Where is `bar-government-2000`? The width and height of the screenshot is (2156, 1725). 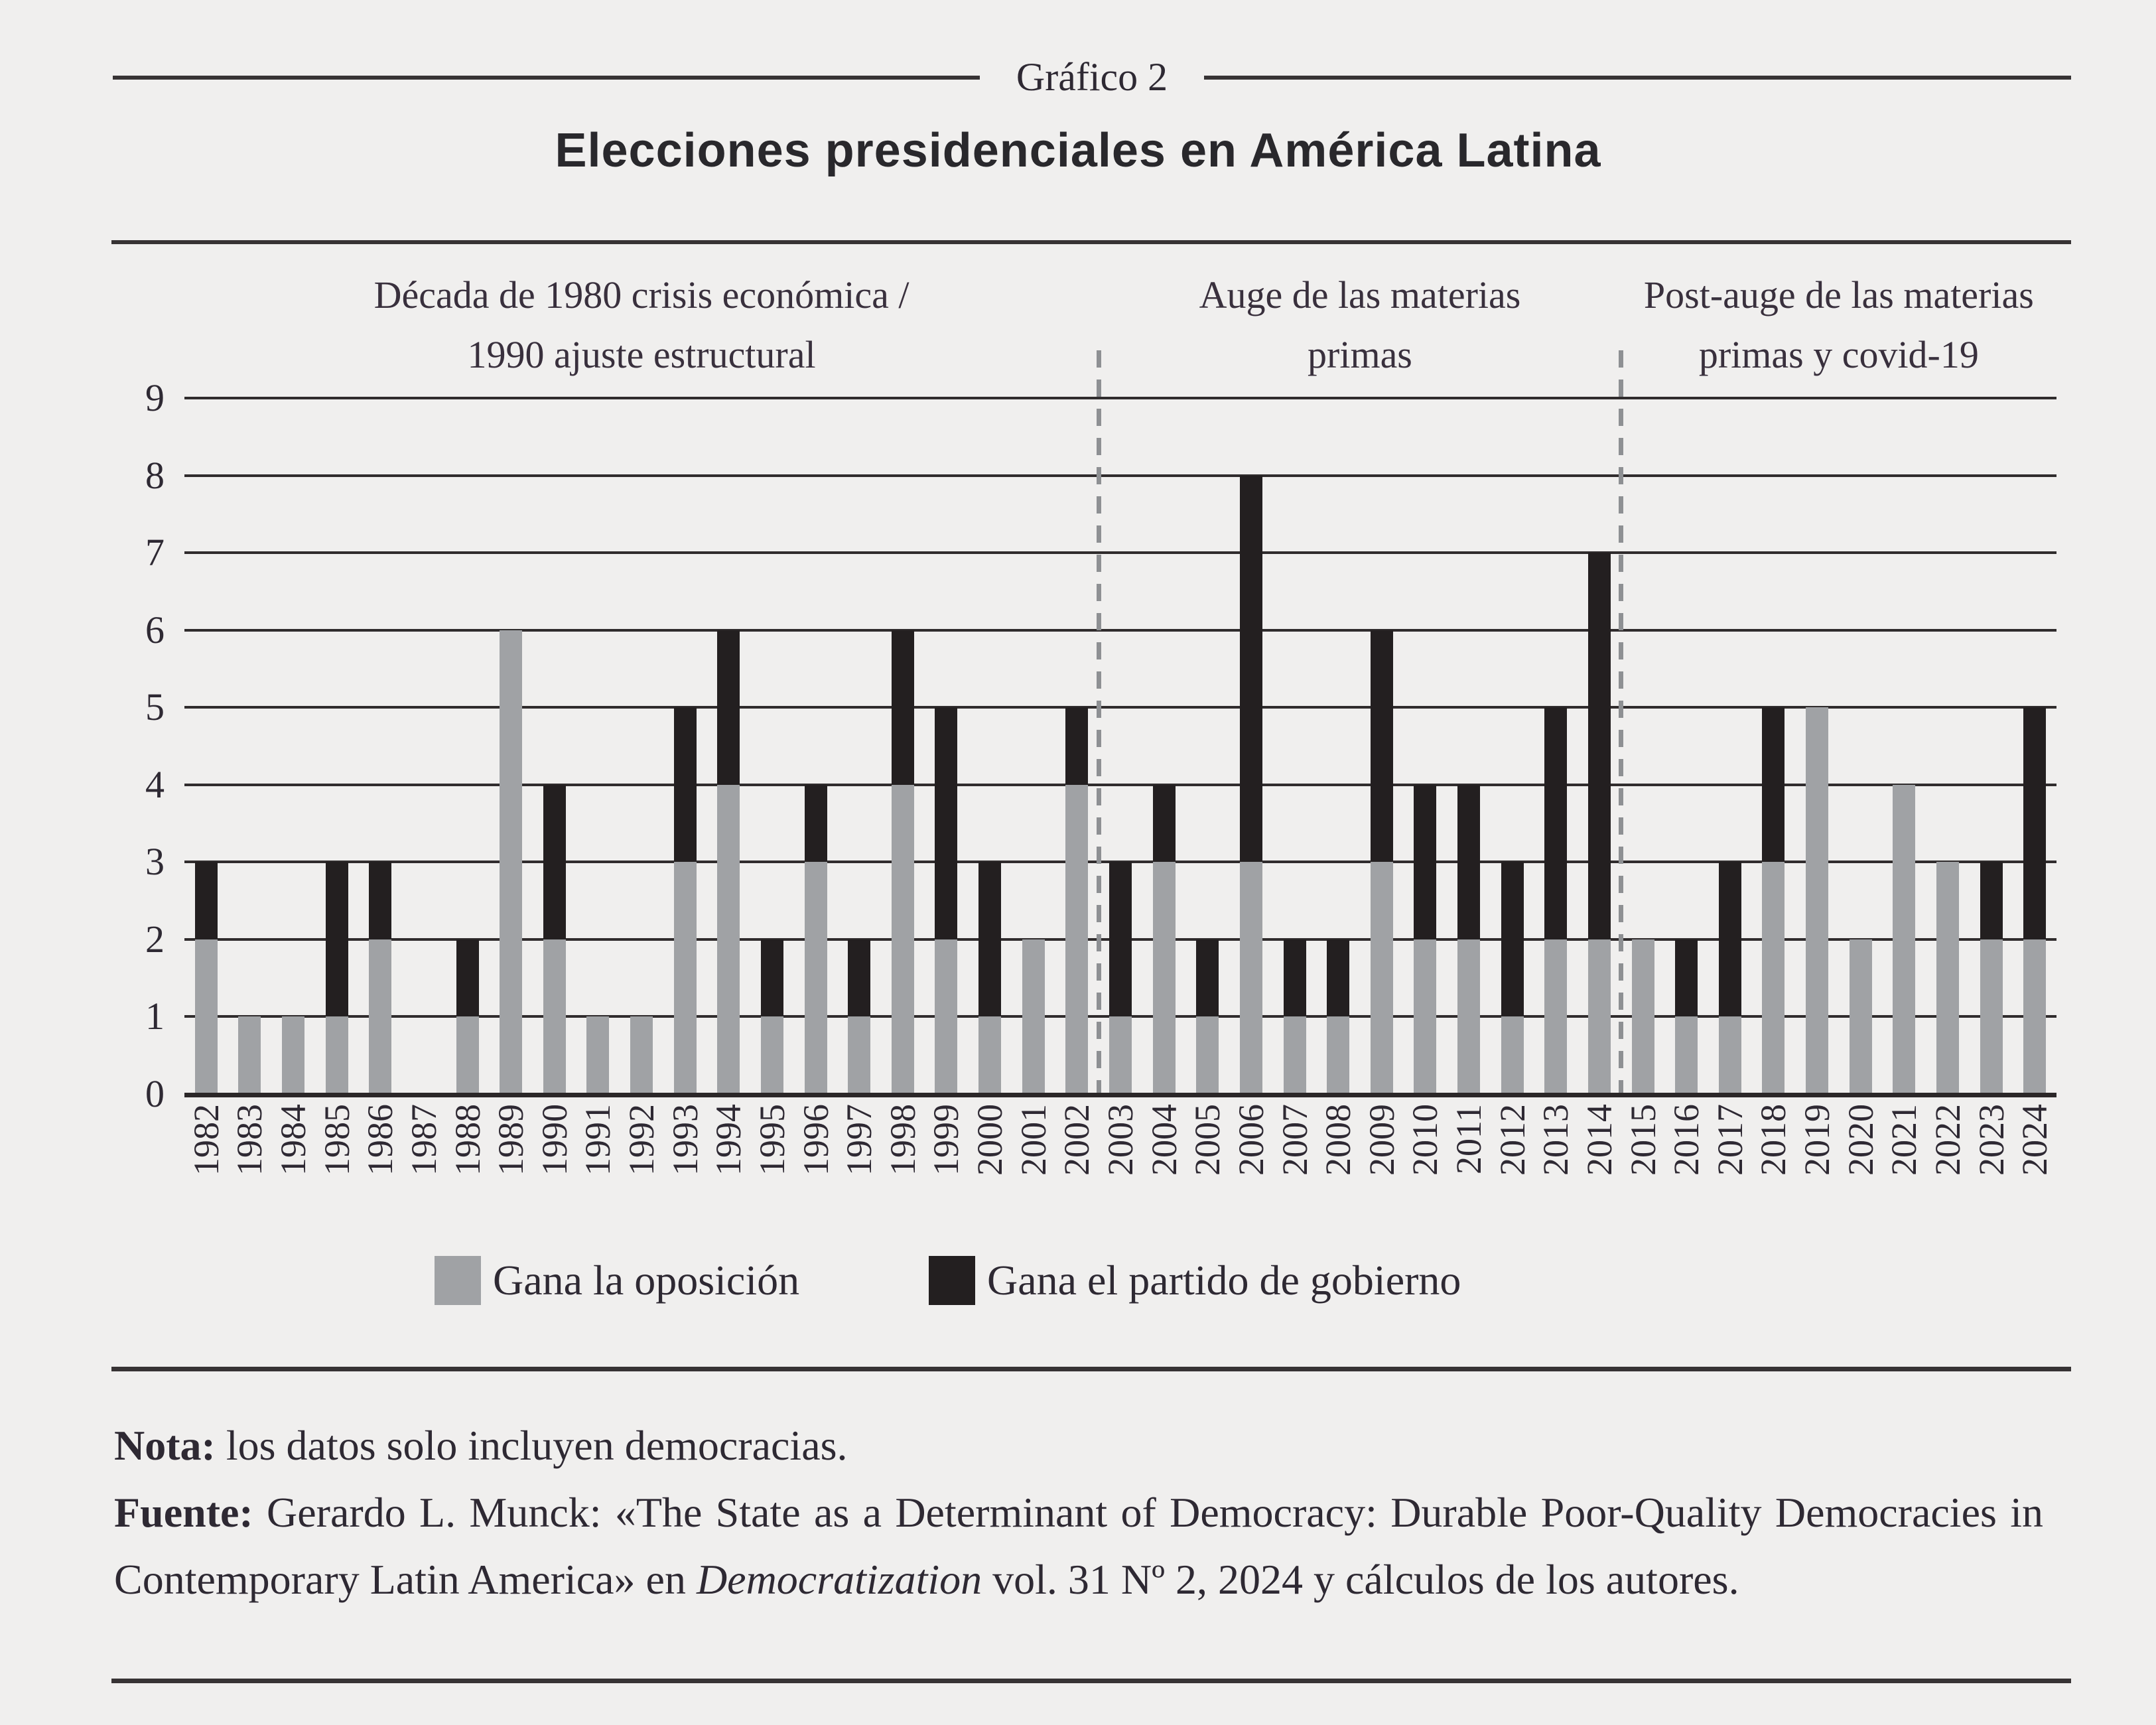
bar-government-2000 is located at coordinates (990, 939).